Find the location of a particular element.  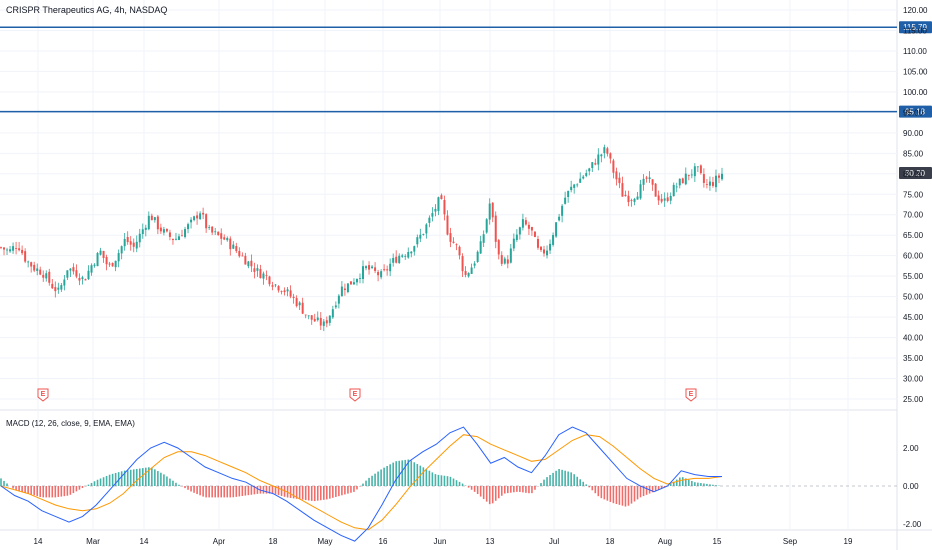

time-tick-label: Aug is located at coordinates (665, 541).